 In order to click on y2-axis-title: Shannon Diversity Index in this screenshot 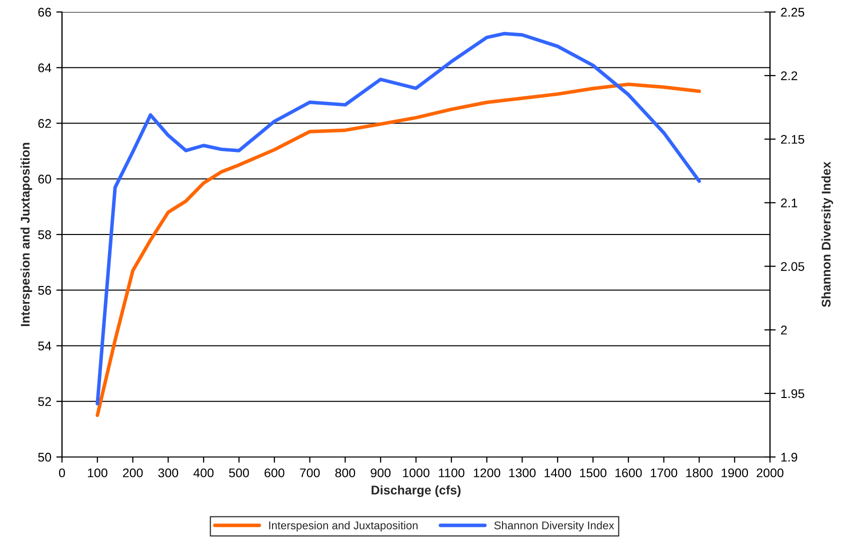, I will do `click(827, 235)`.